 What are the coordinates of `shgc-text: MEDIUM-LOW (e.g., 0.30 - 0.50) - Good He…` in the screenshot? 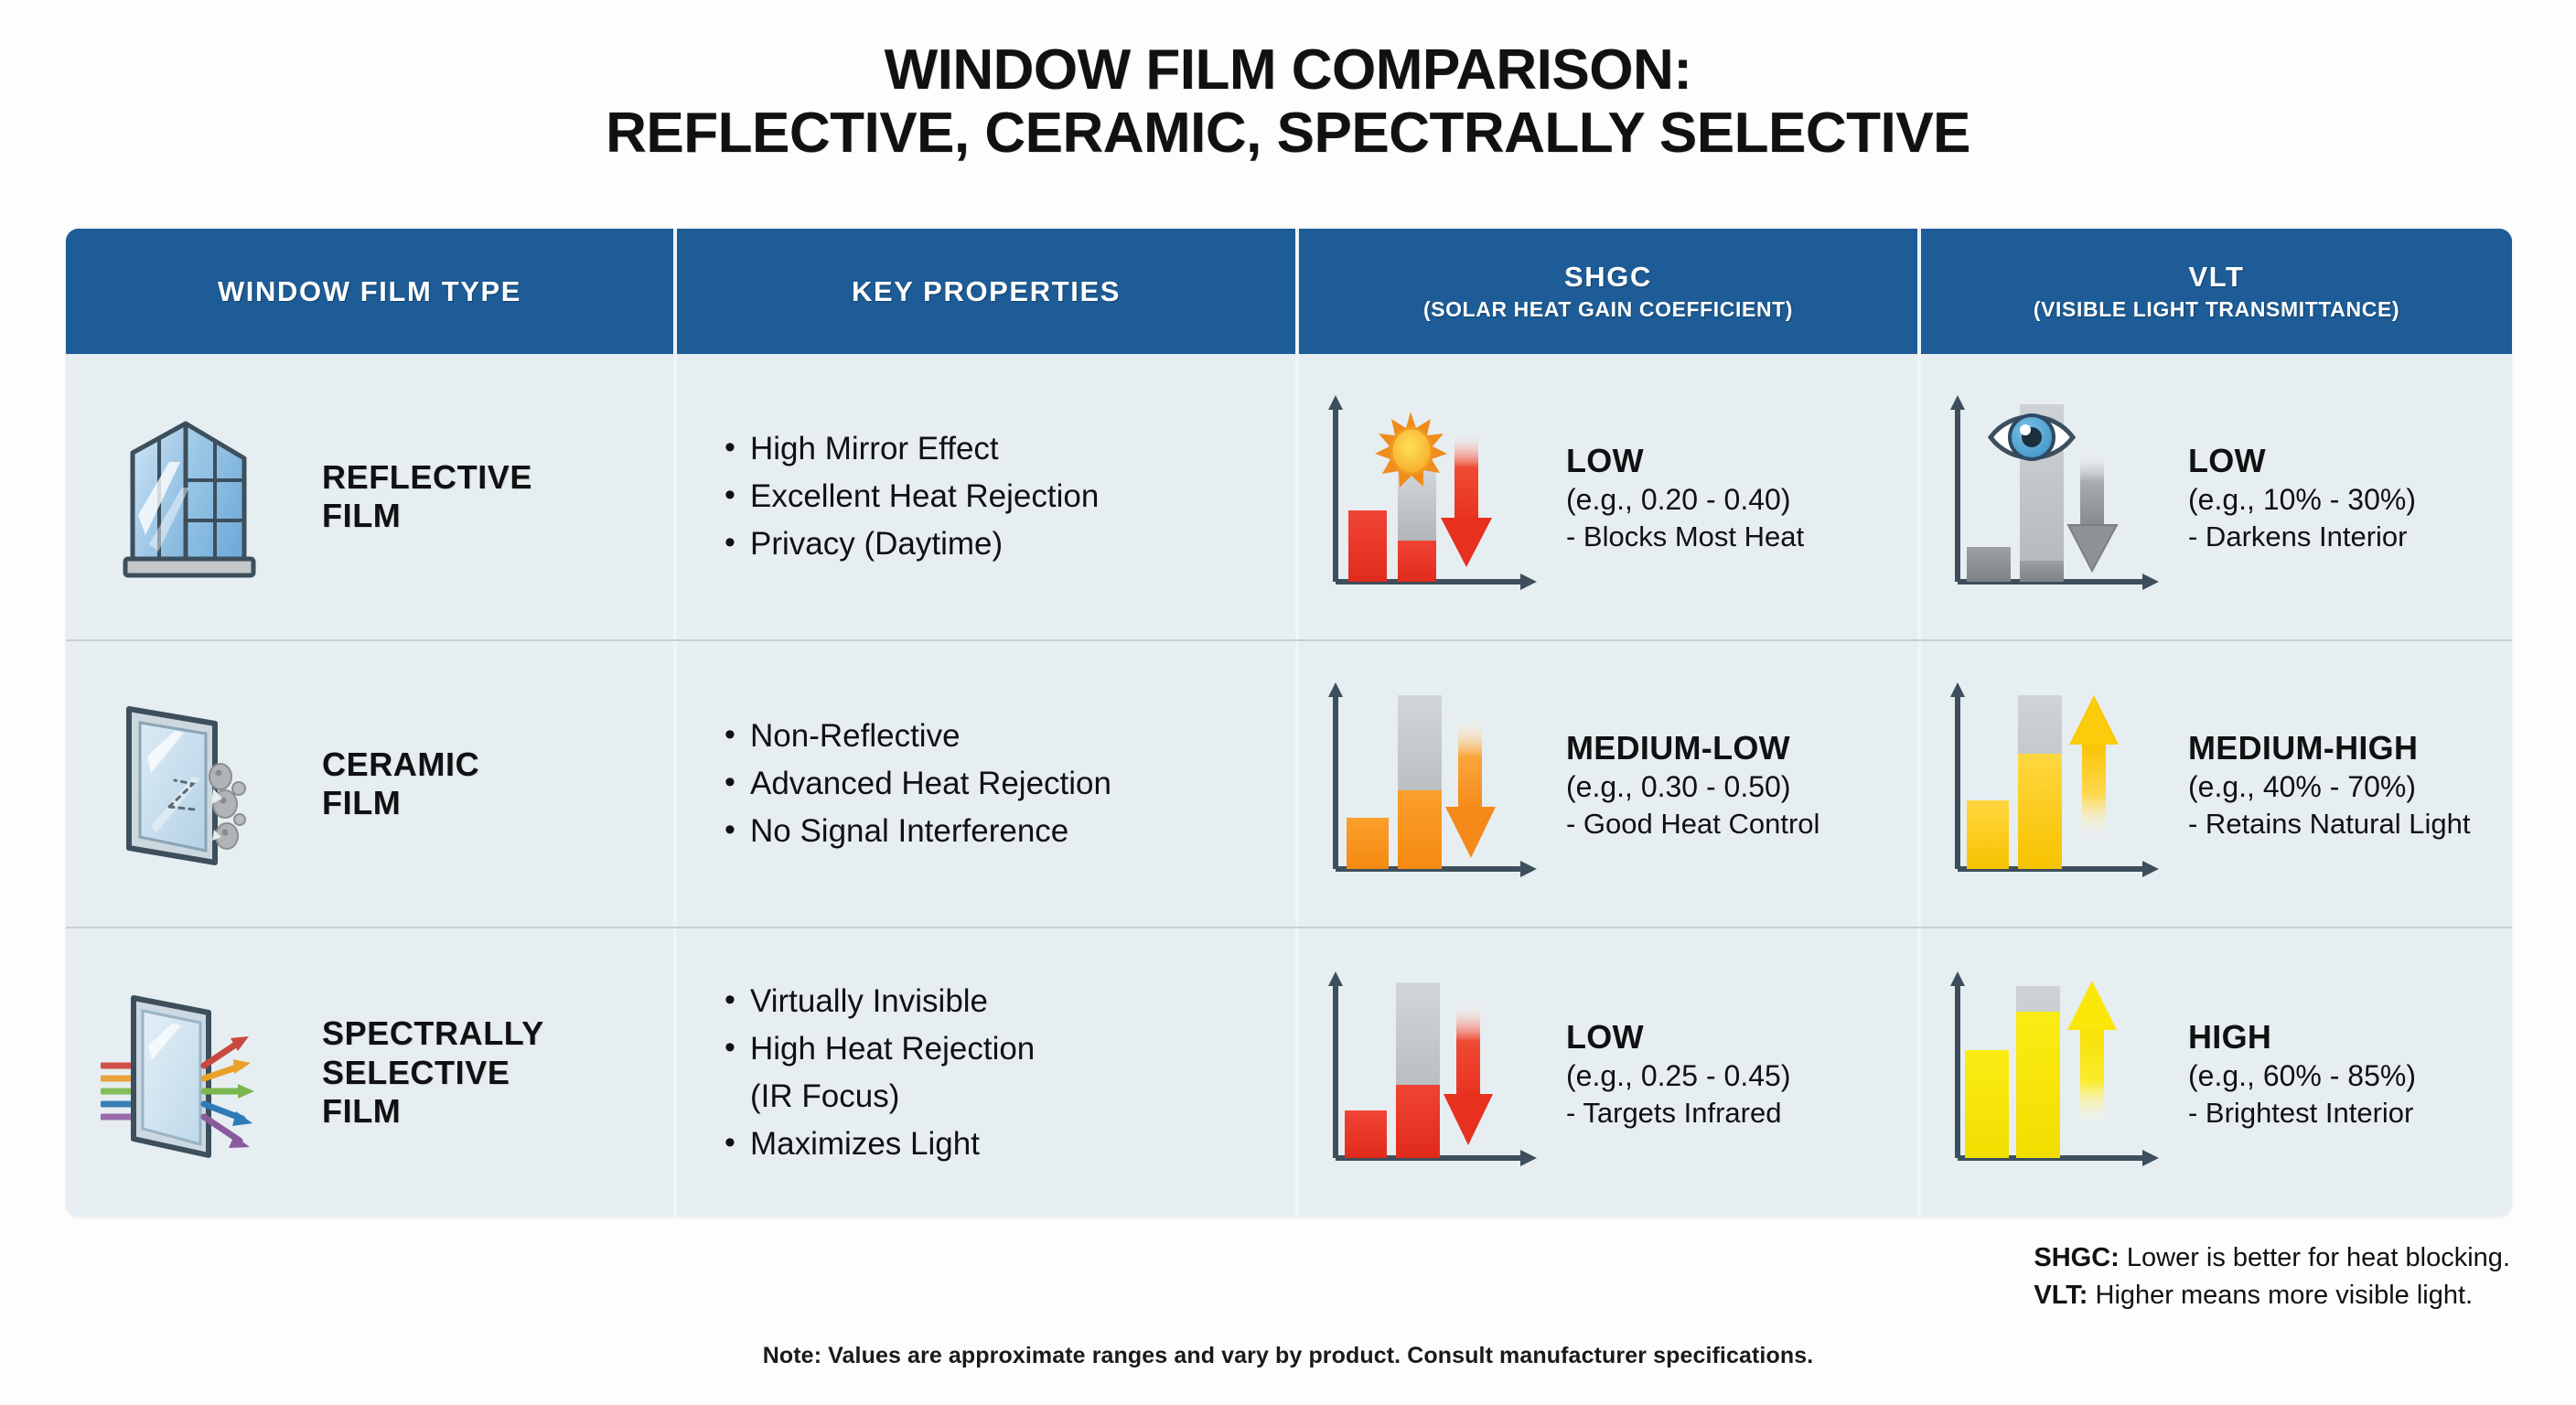 It's located at (1693, 784).